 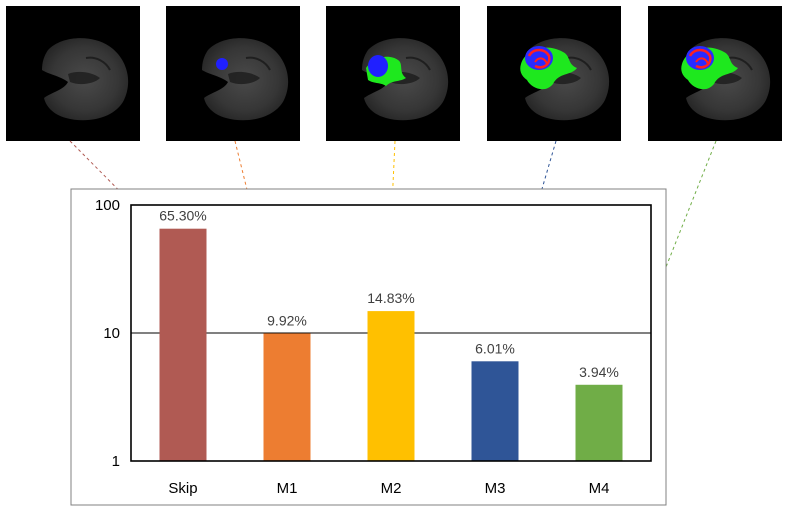 What do you see at coordinates (391, 488) in the screenshot?
I see `category-label-m2: M2` at bounding box center [391, 488].